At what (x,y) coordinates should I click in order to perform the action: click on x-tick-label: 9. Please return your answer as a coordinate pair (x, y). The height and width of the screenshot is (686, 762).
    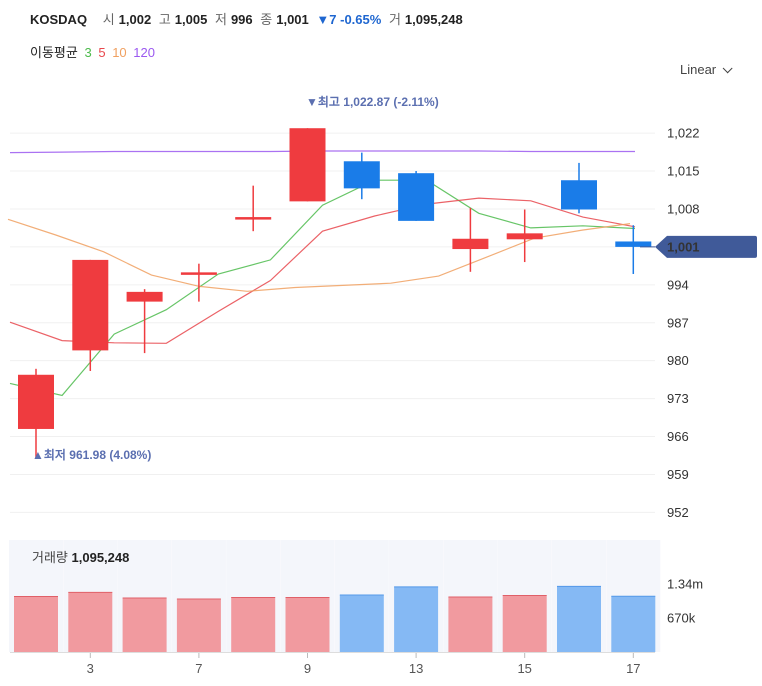
    Looking at the image, I should click on (307, 668).